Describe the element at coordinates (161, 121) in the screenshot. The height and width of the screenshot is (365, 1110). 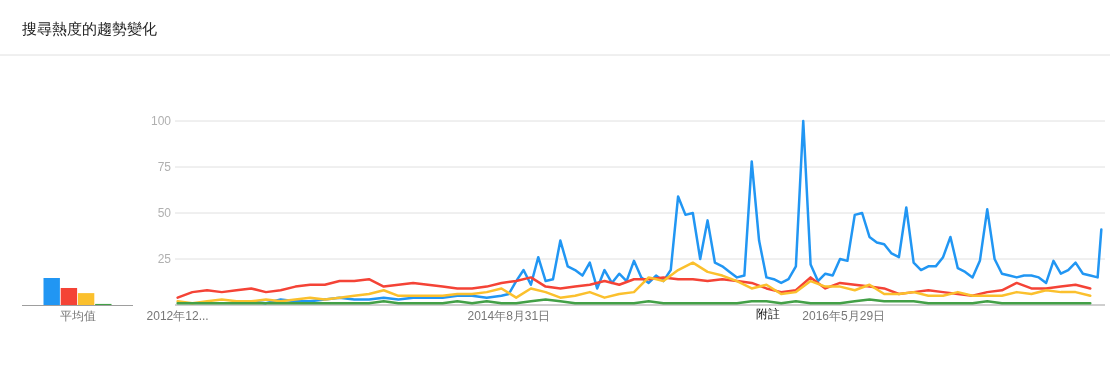
I see `y-tick-label: 100` at that location.